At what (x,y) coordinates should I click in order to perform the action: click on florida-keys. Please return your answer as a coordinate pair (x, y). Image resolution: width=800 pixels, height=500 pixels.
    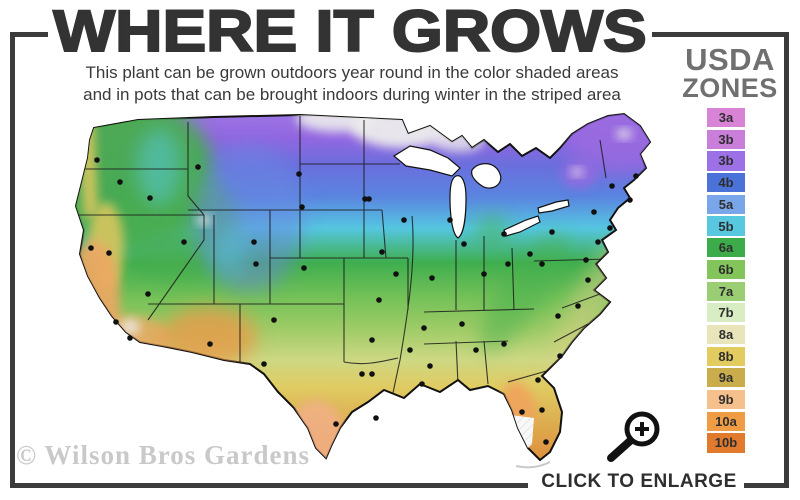
    Looking at the image, I should click on (533, 465).